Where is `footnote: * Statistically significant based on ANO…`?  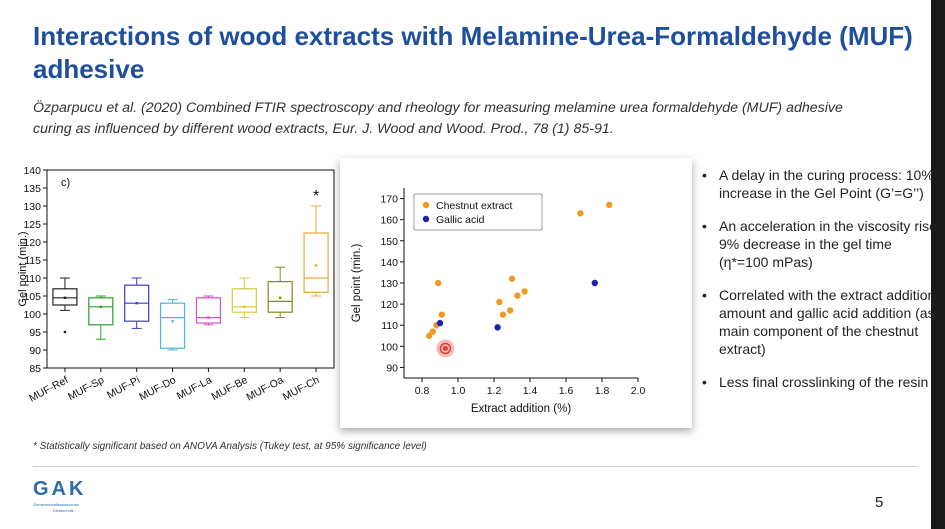 footnote: * Statistically significant based on ANO… is located at coordinates (230, 446).